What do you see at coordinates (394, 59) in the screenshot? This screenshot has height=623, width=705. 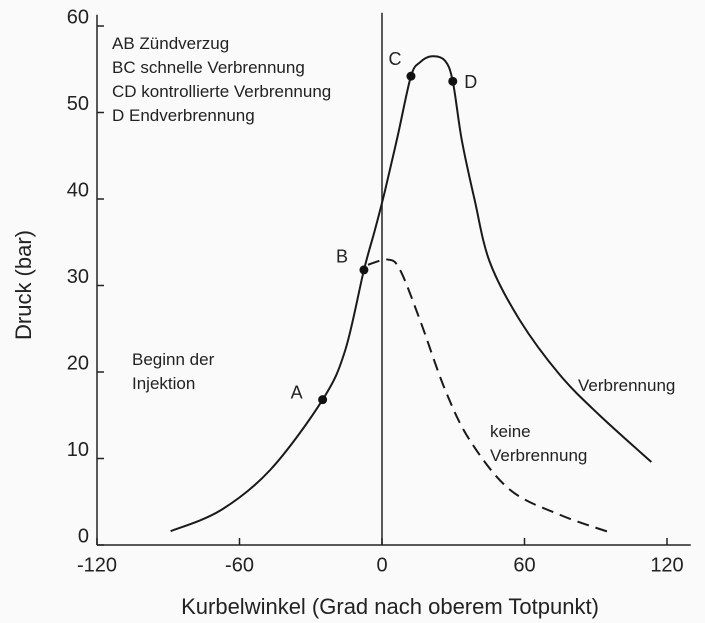 I see `point-label: C` at bounding box center [394, 59].